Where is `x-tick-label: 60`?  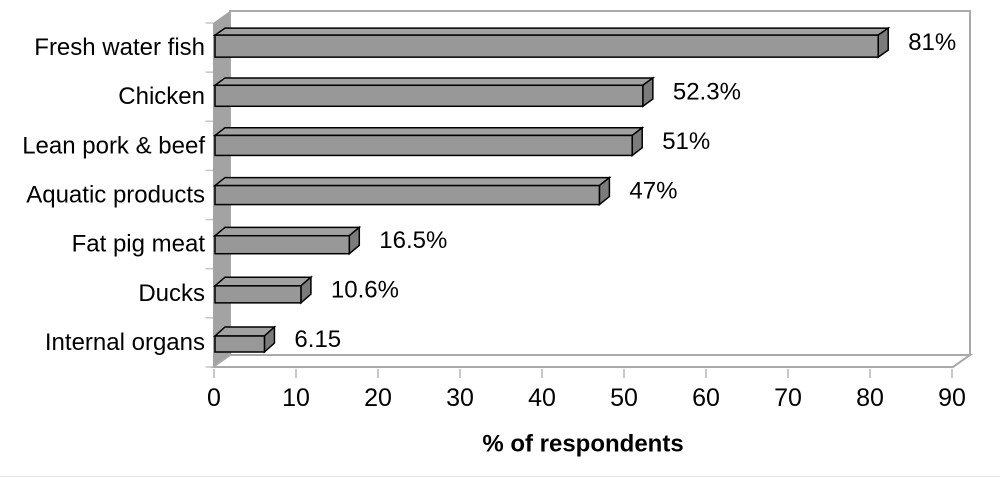
x-tick-label: 60 is located at coordinates (706, 398).